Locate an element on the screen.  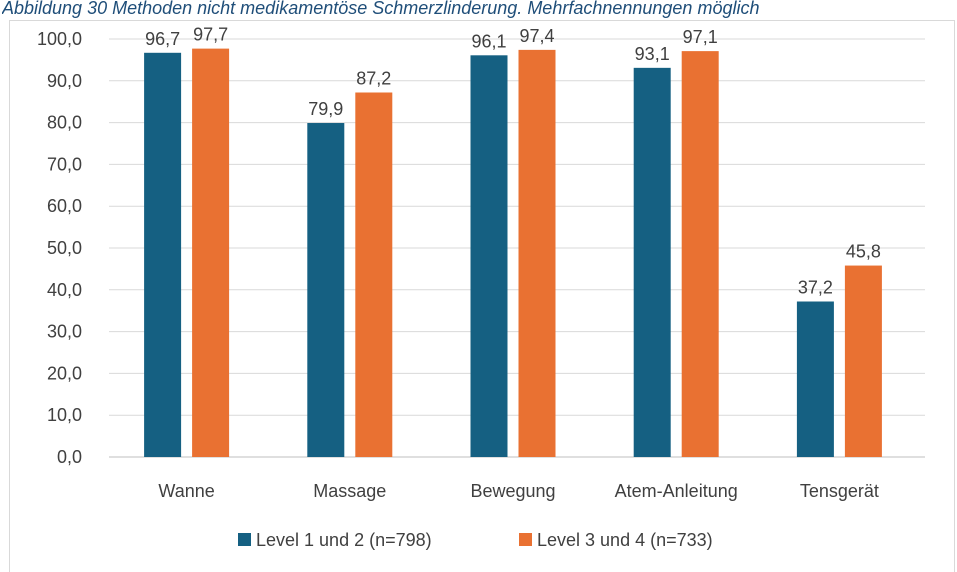
y-tick-label: 40,0 is located at coordinates (64, 290).